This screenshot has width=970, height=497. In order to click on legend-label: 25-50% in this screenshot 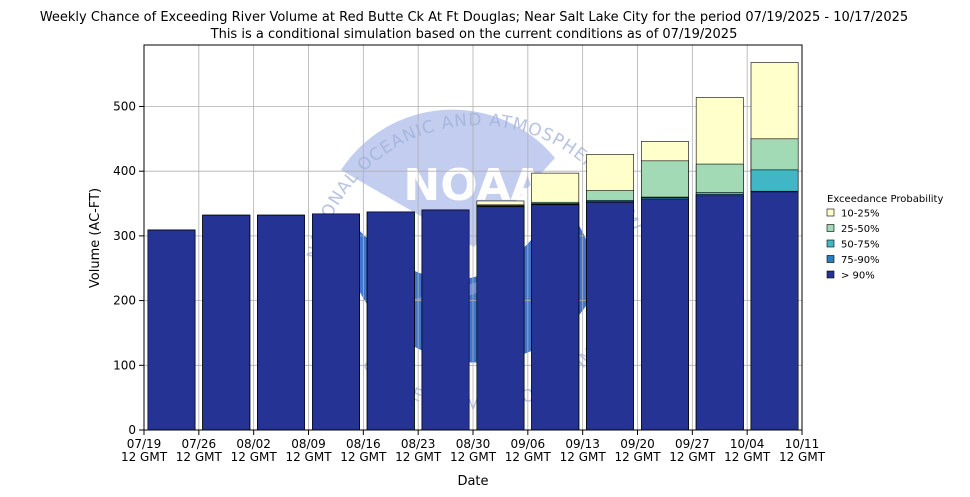, I will do `click(860, 229)`.